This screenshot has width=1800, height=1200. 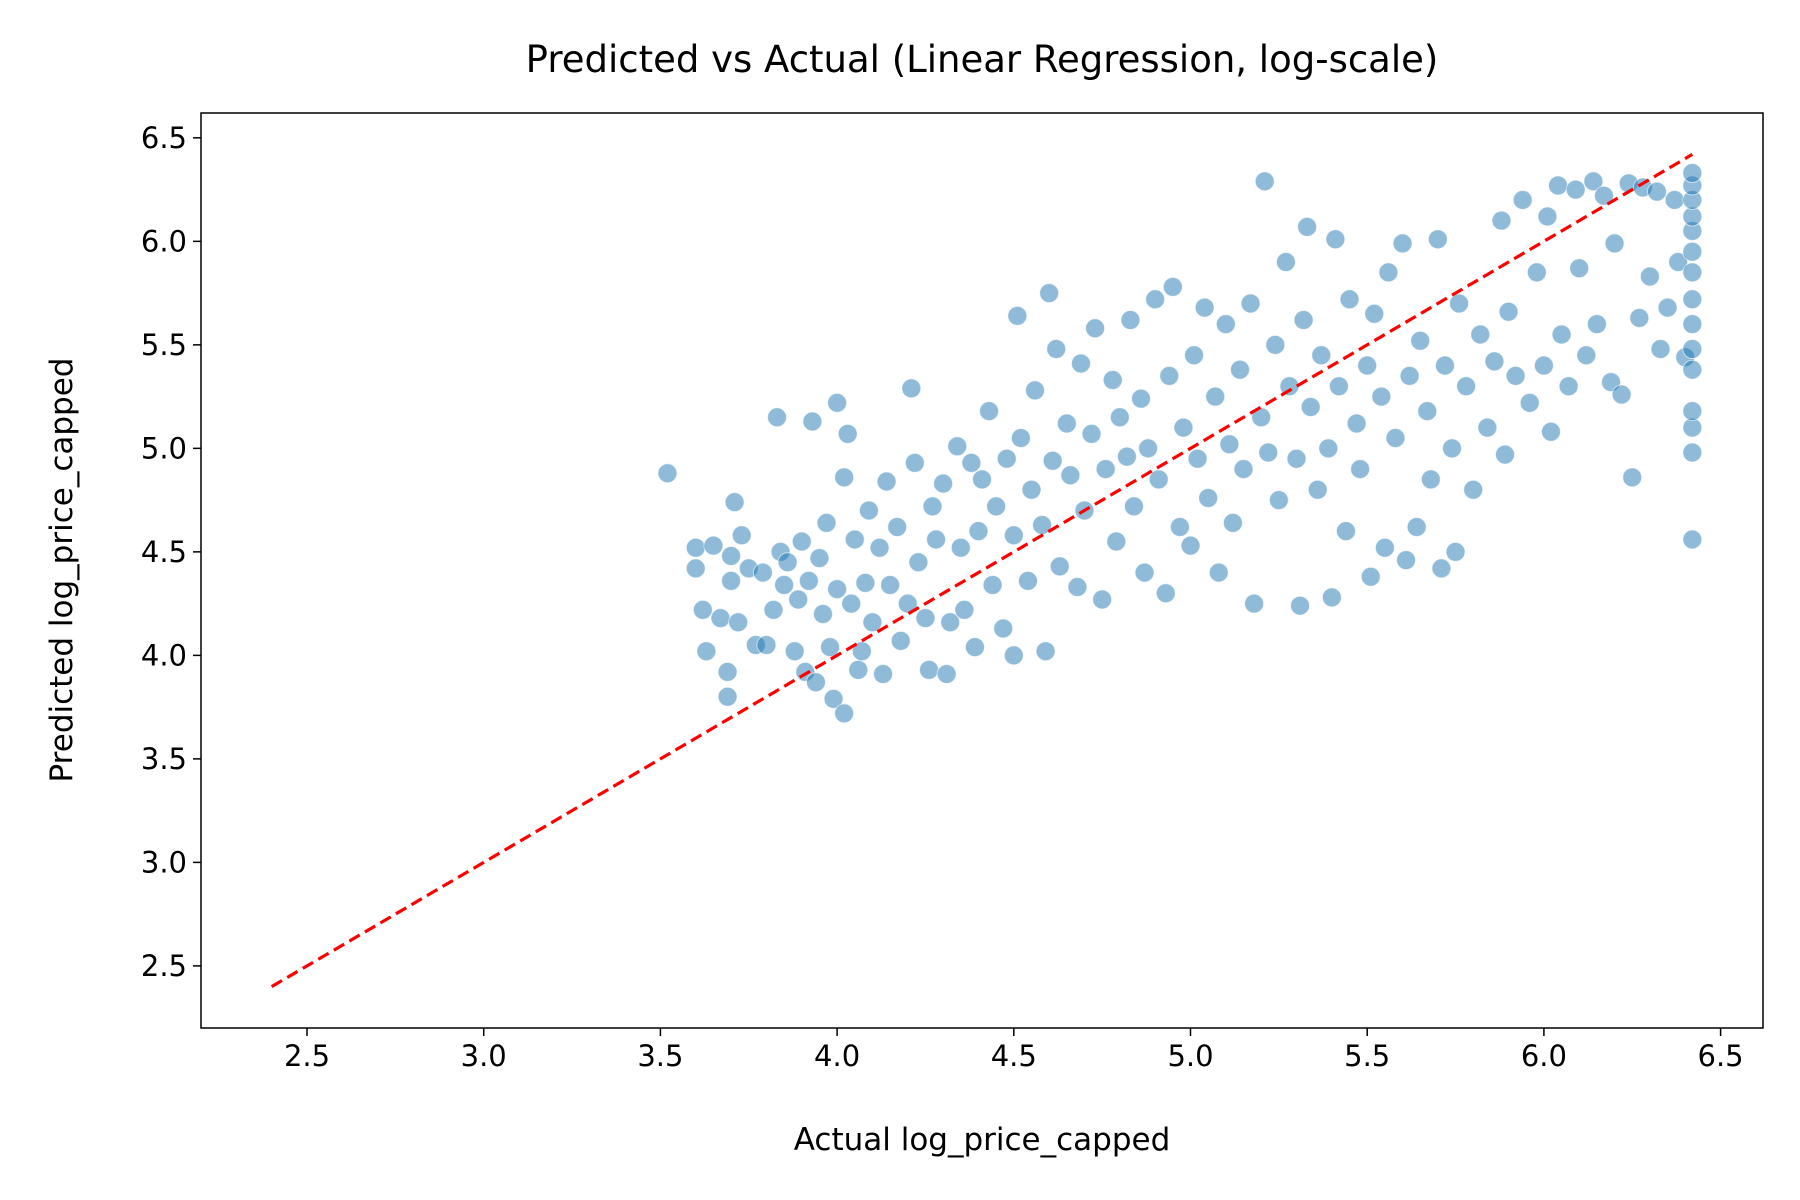 What do you see at coordinates (660, 1056) in the screenshot?
I see `x-tick-label: 3.5` at bounding box center [660, 1056].